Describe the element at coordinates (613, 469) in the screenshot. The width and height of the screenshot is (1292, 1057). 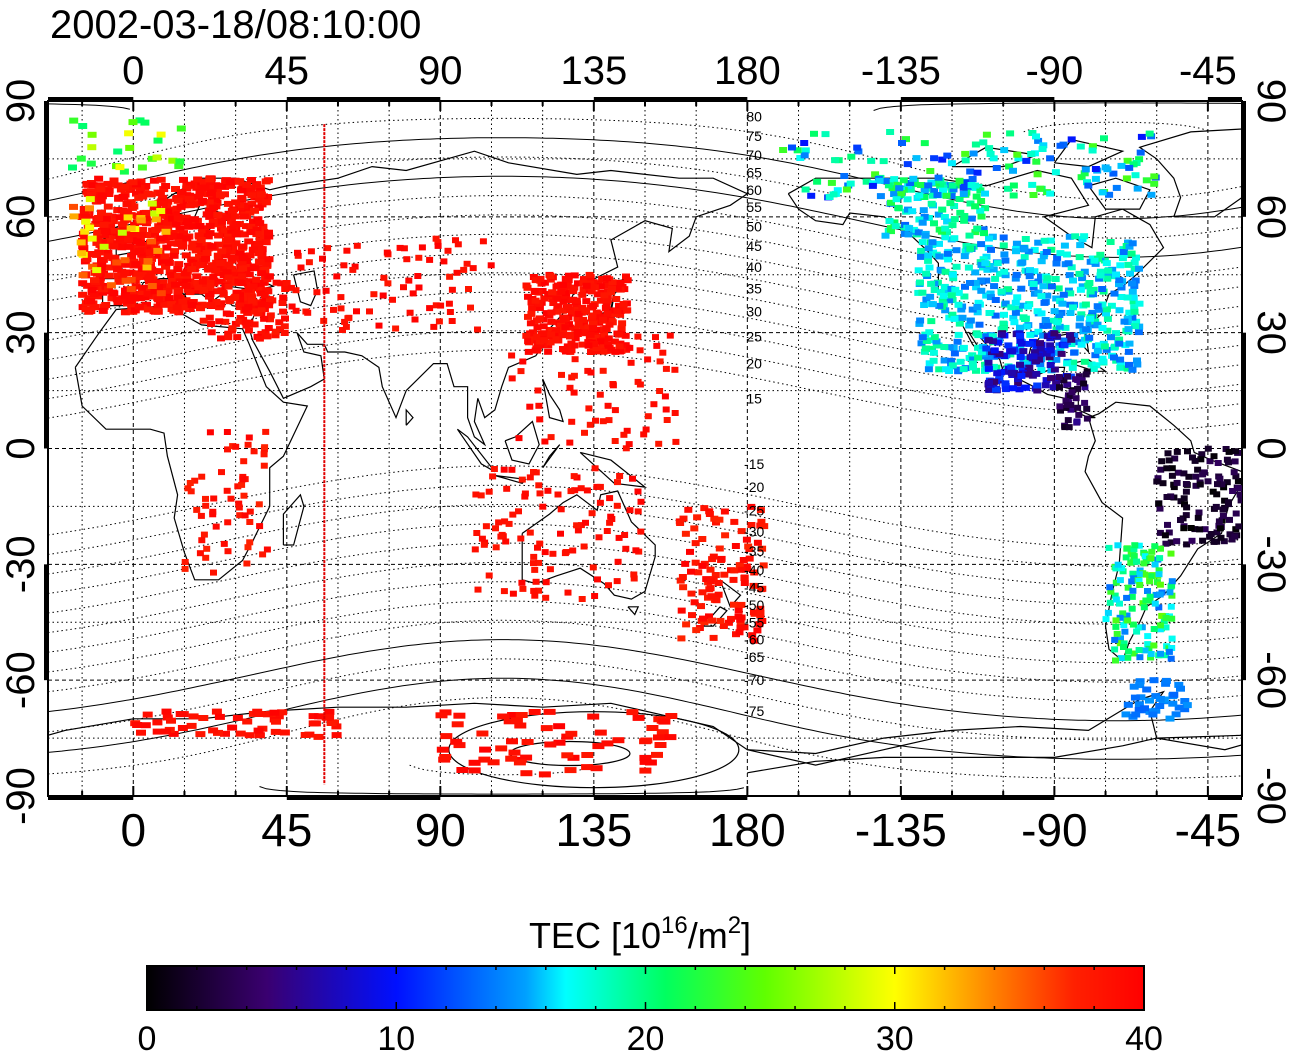
I see `coastline` at that location.